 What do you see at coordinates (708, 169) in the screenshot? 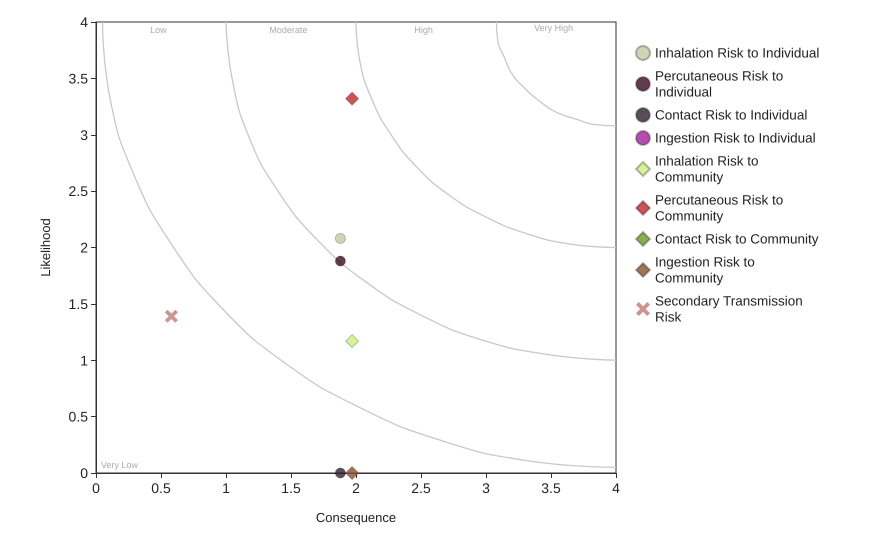
I see `legend-label: Inhalation Risk to Community` at bounding box center [708, 169].